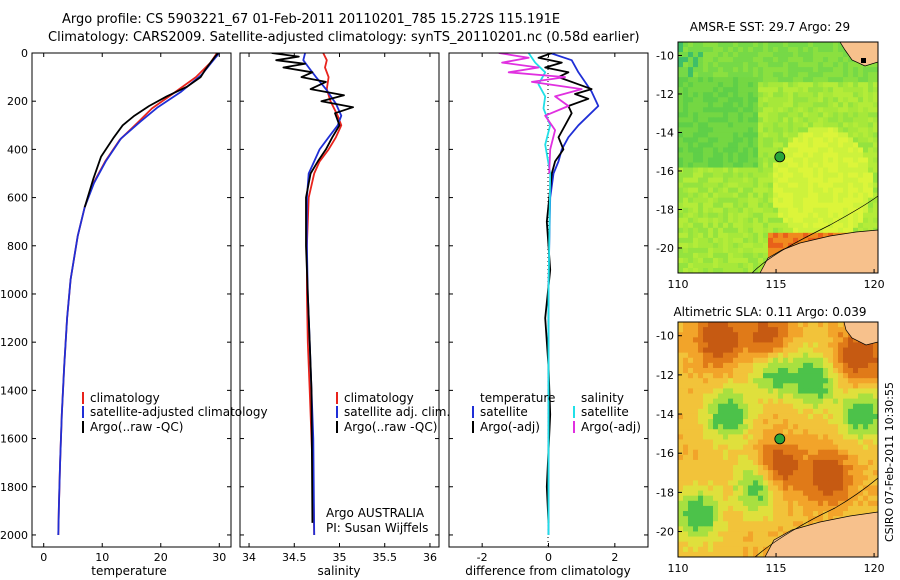  What do you see at coordinates (548, 557) in the screenshot?
I see `difference-xtick-label: 0` at bounding box center [548, 557].